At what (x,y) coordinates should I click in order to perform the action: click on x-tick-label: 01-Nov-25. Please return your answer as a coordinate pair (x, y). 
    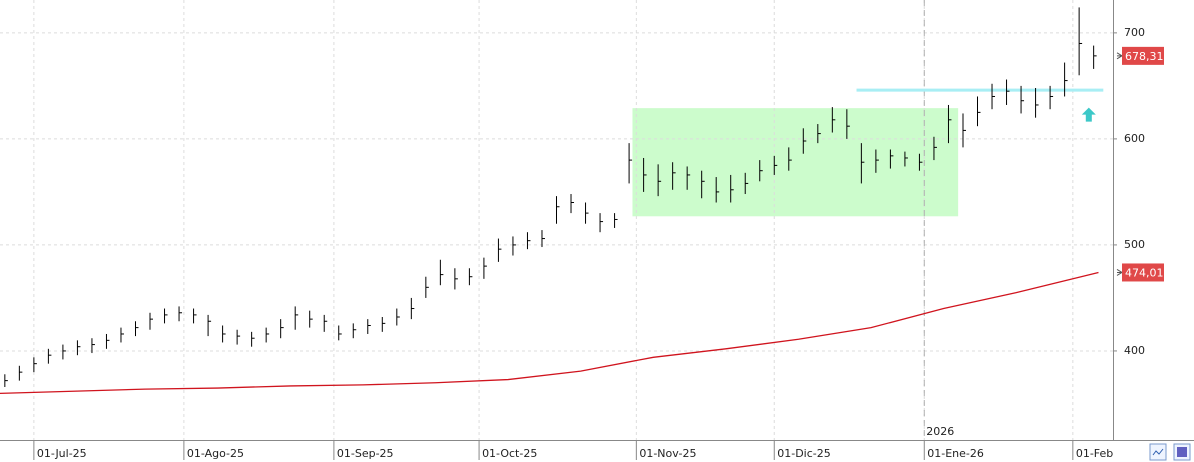
    Looking at the image, I should click on (667, 453).